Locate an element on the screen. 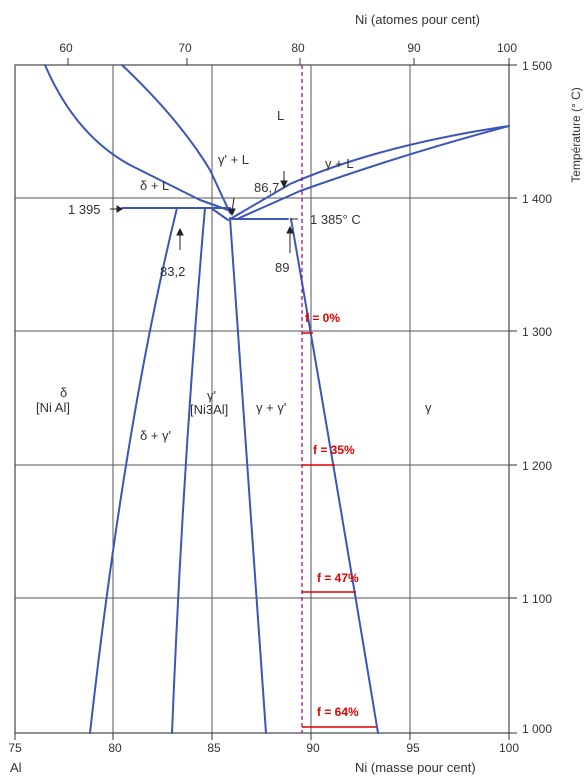 This screenshot has height=778, width=586. top-tick-80: 80 is located at coordinates (298, 48).